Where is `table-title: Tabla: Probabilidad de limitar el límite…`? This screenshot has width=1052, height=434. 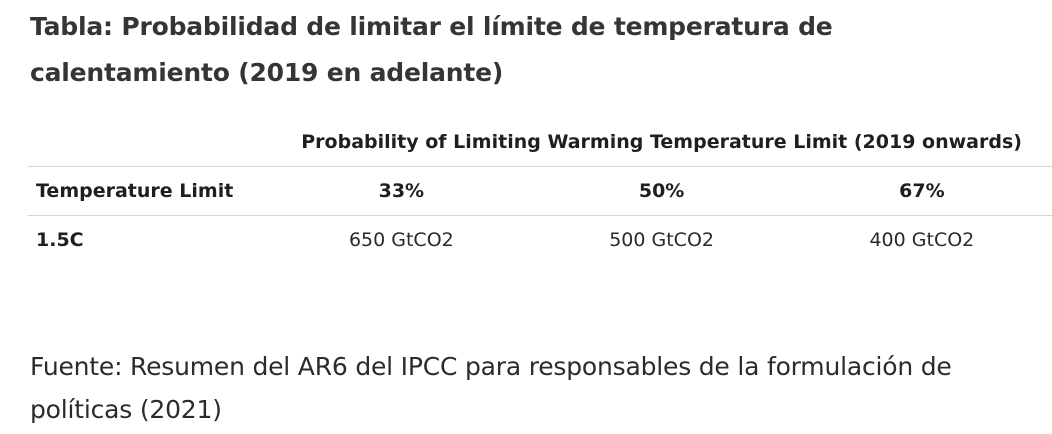
table-title: Tabla: Probabilidad de limitar el límite… is located at coordinates (431, 49).